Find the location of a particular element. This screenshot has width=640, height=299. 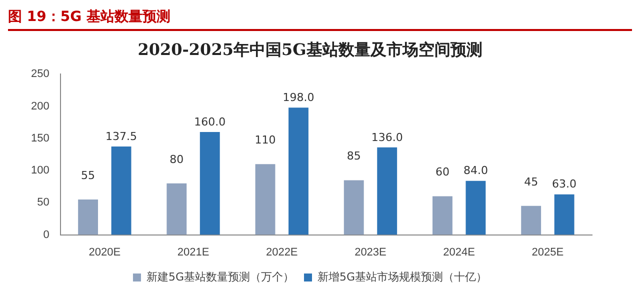

legend-label: 新增5G基站市场规模预测（十亿） is located at coordinates (403, 277).